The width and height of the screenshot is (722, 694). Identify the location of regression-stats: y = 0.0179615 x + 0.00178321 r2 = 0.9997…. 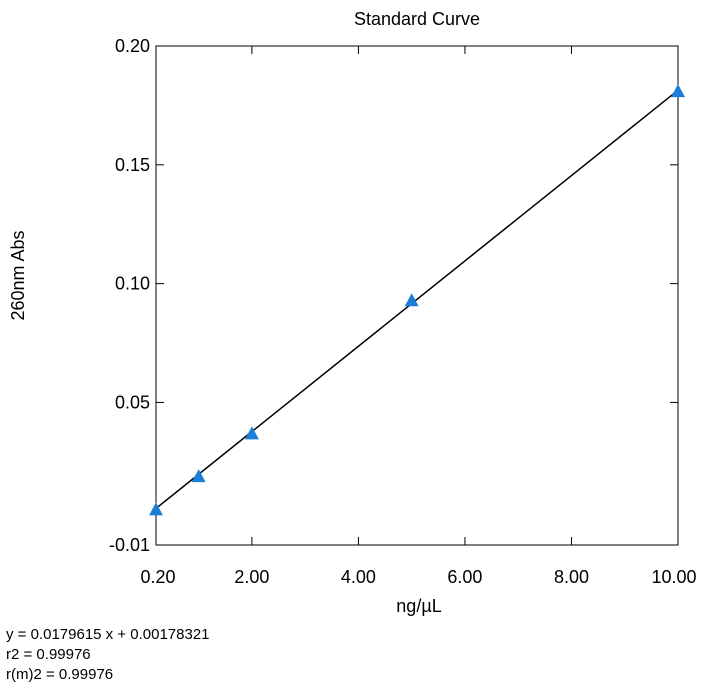
(108, 655).